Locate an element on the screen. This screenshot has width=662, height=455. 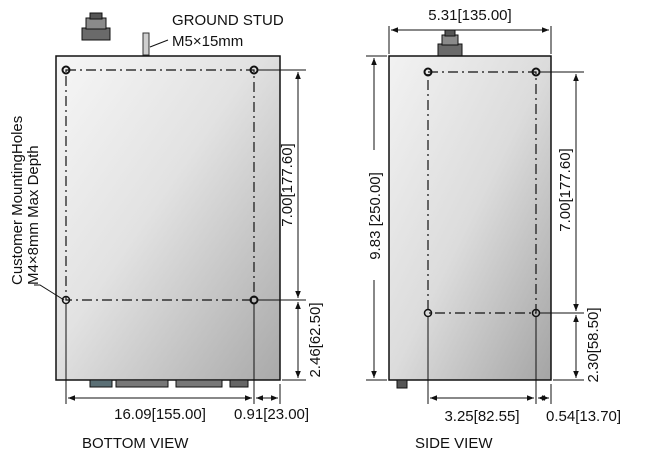
dim-bottom-hole-spacing-vertical: 7.00[177.60] is located at coordinates (287, 184).